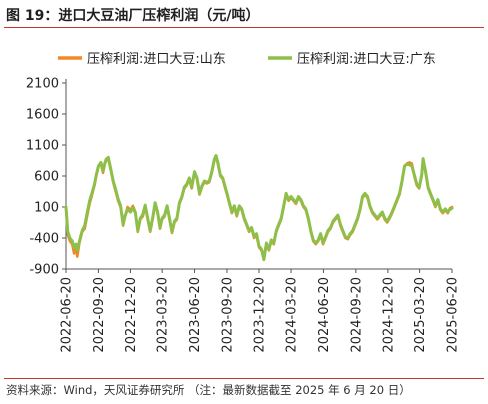 The width and height of the screenshot is (488, 404). I want to click on footer-divider, so click(244, 378).